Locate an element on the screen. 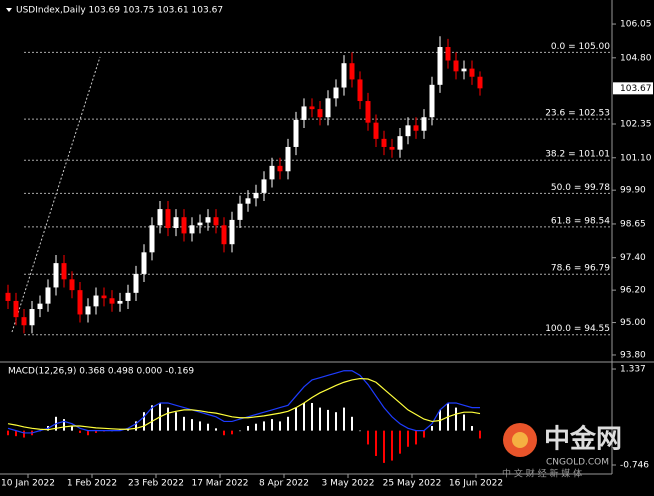 The width and height of the screenshot is (654, 496). y2-tick-label: -0.746 is located at coordinates (634, 466).